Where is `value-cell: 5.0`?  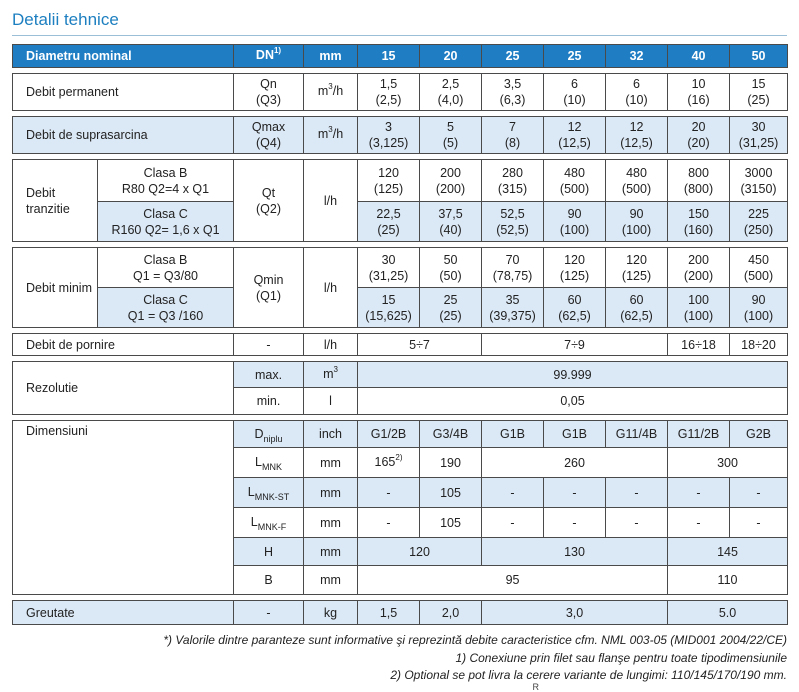 value-cell: 5.0 is located at coordinates (728, 612).